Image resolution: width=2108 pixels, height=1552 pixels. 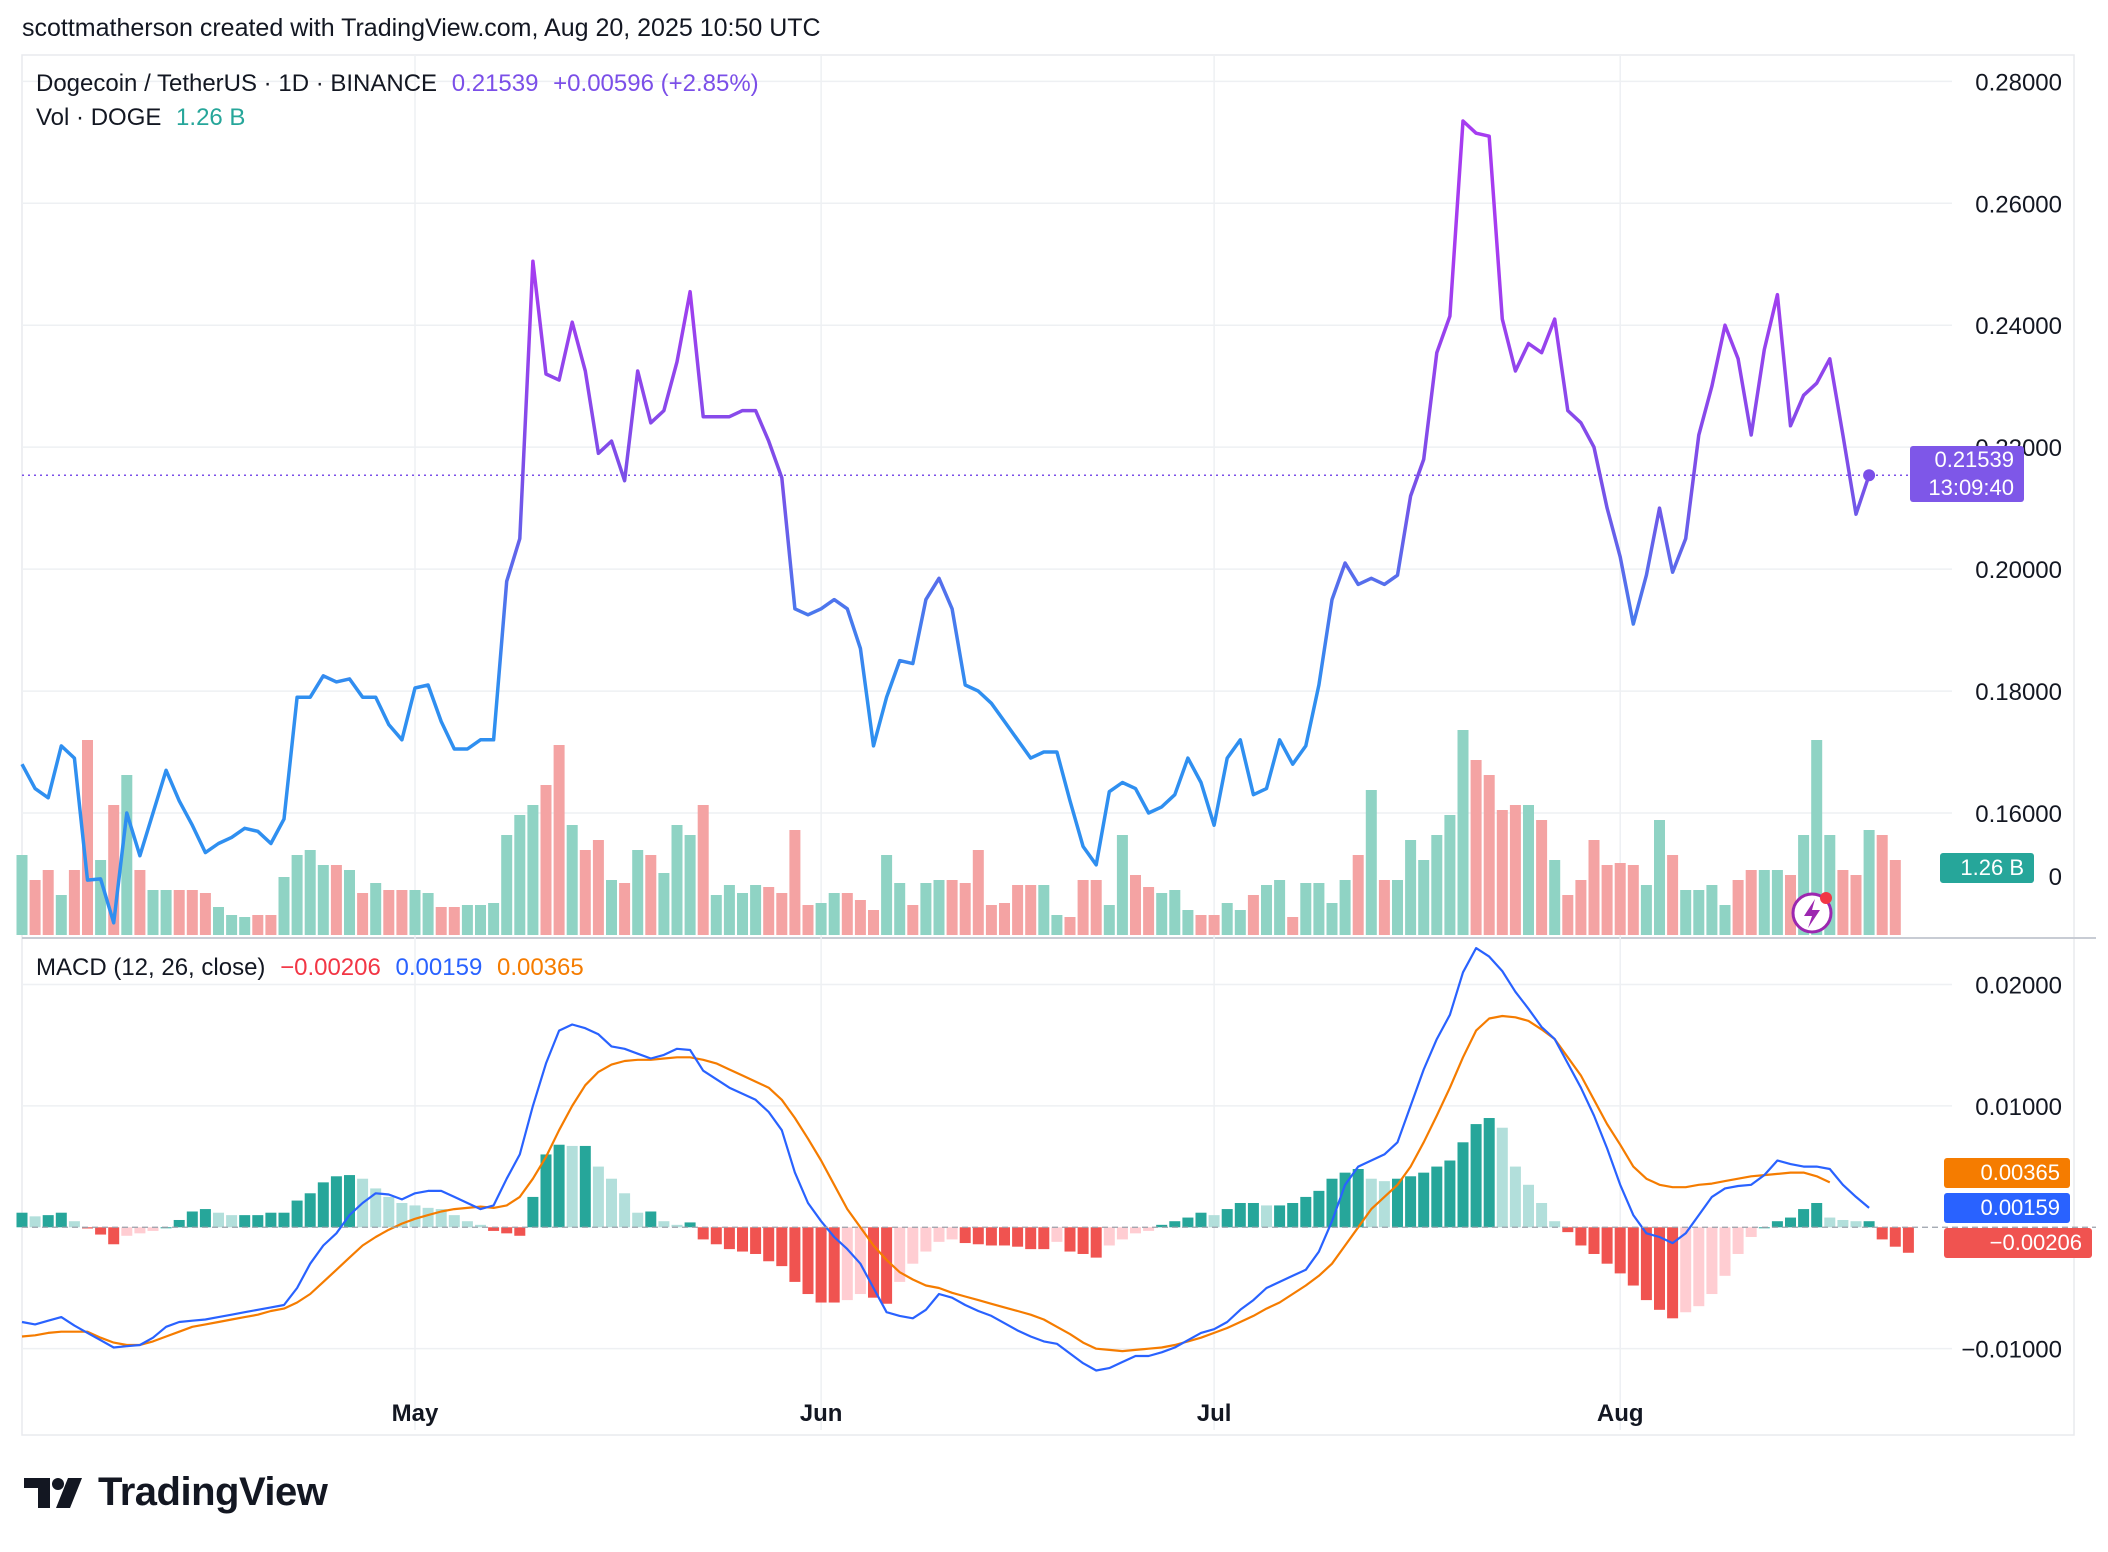 I want to click on brand-name: TradingView, so click(x=213, y=1492).